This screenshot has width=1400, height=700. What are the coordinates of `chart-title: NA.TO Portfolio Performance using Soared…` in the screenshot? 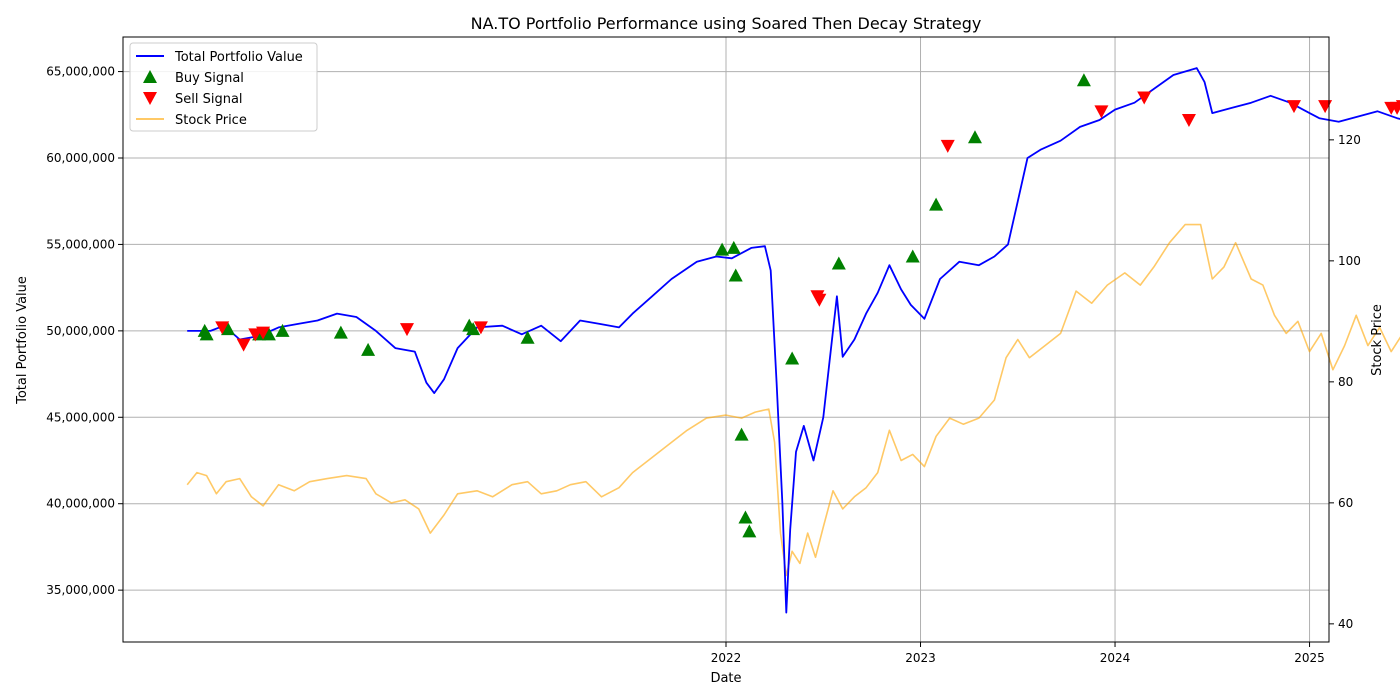 It's located at (726, 23).